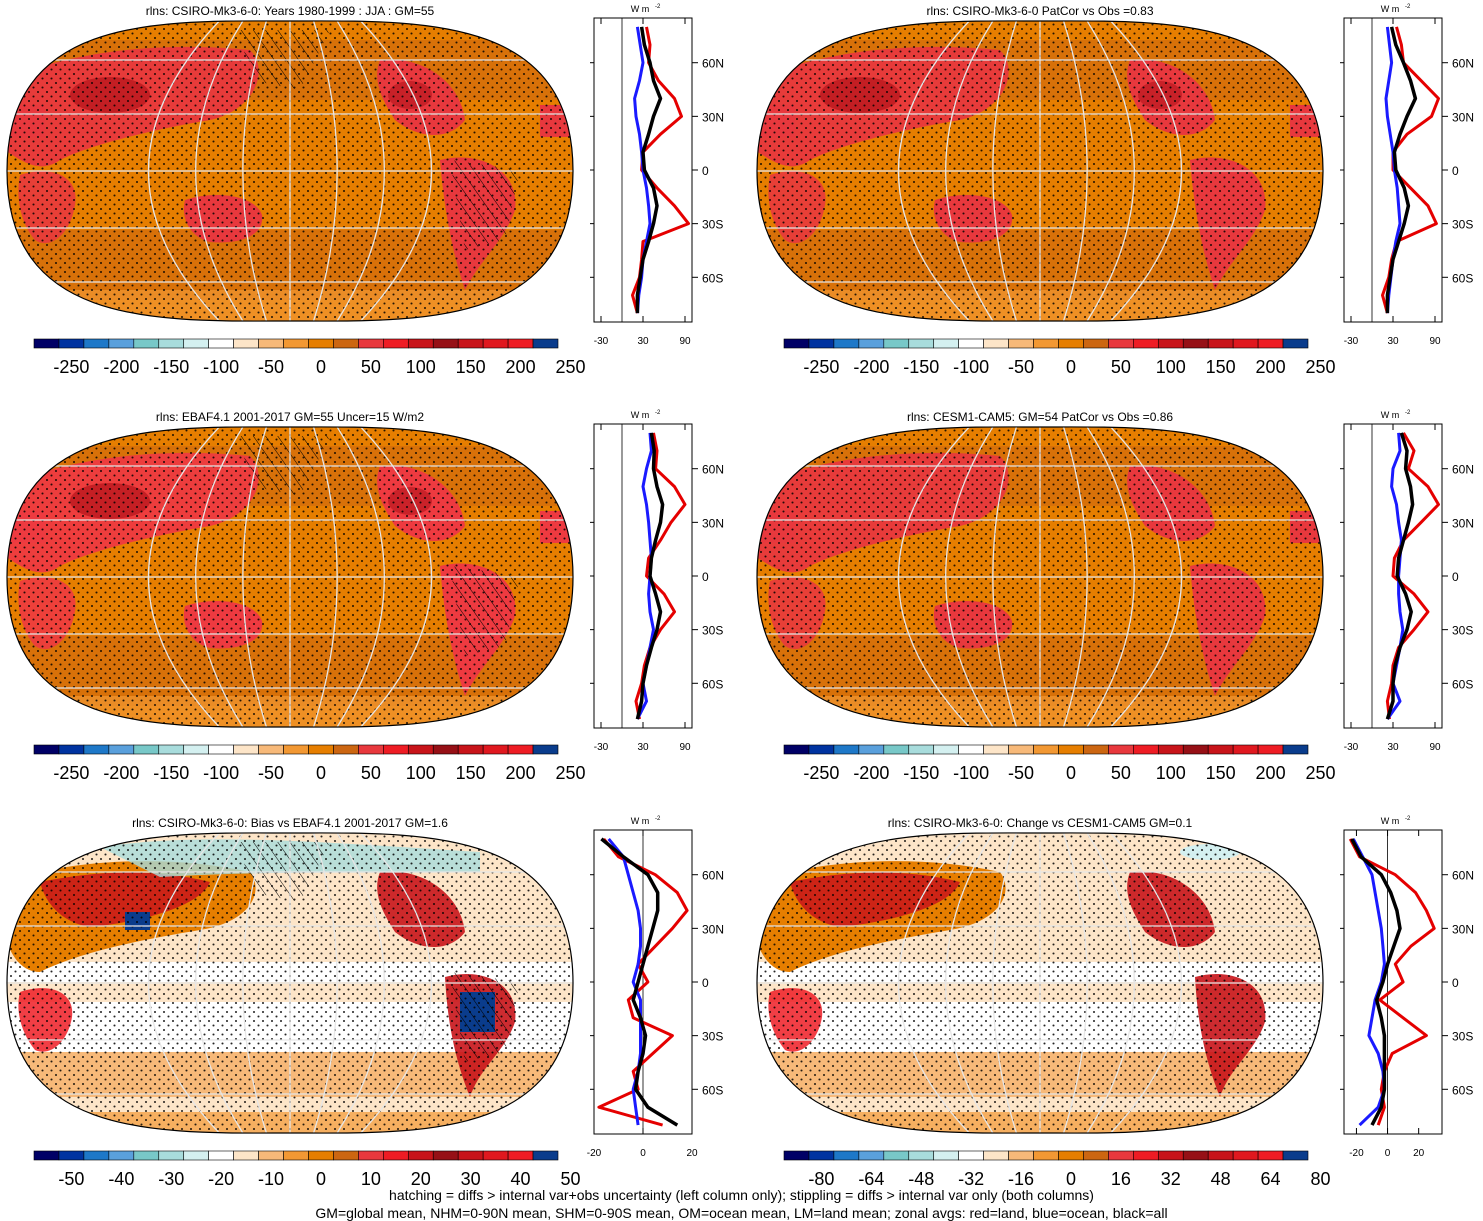 This screenshot has width=1483, height=1221. I want to click on panel-title: rlns: CSIRO-Mk3-6-0 PatCor vs Obs =0.83, so click(1039, 11).